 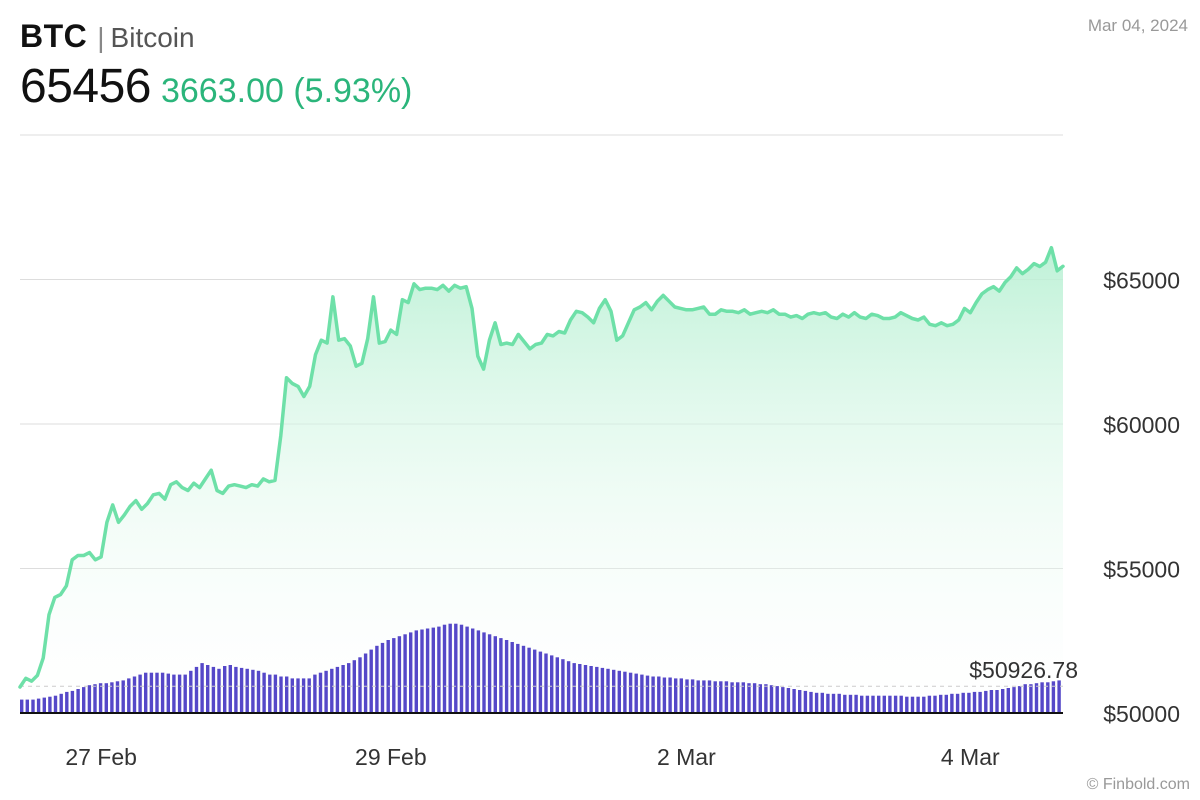 What do you see at coordinates (391, 757) in the screenshot?
I see `x-tick-label: 29 Feb` at bounding box center [391, 757].